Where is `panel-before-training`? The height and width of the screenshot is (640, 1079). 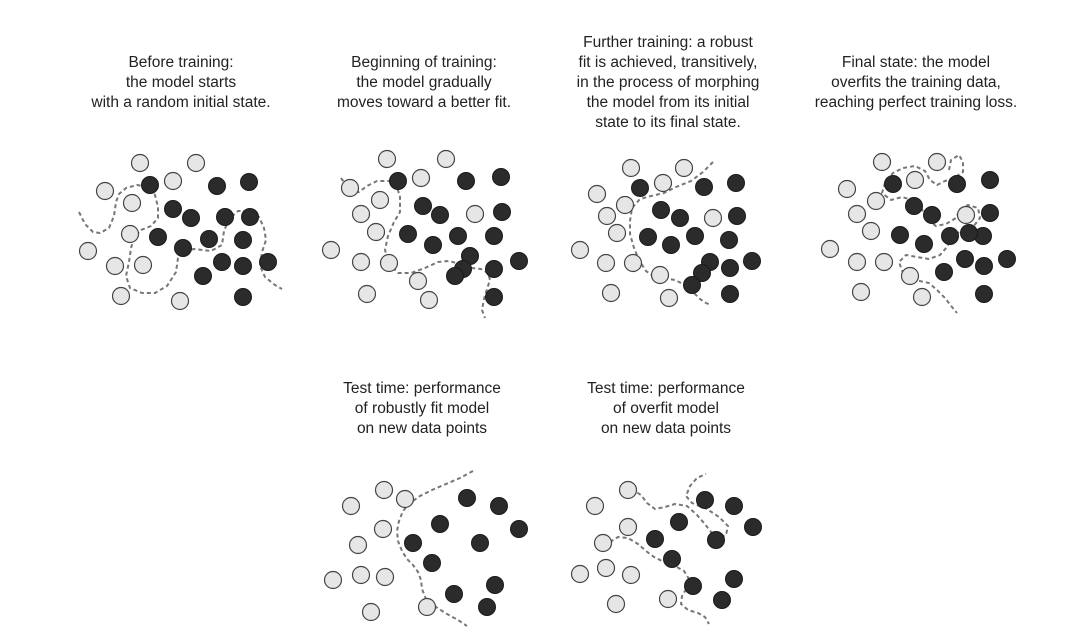
panel-before-training is located at coordinates (180, 232).